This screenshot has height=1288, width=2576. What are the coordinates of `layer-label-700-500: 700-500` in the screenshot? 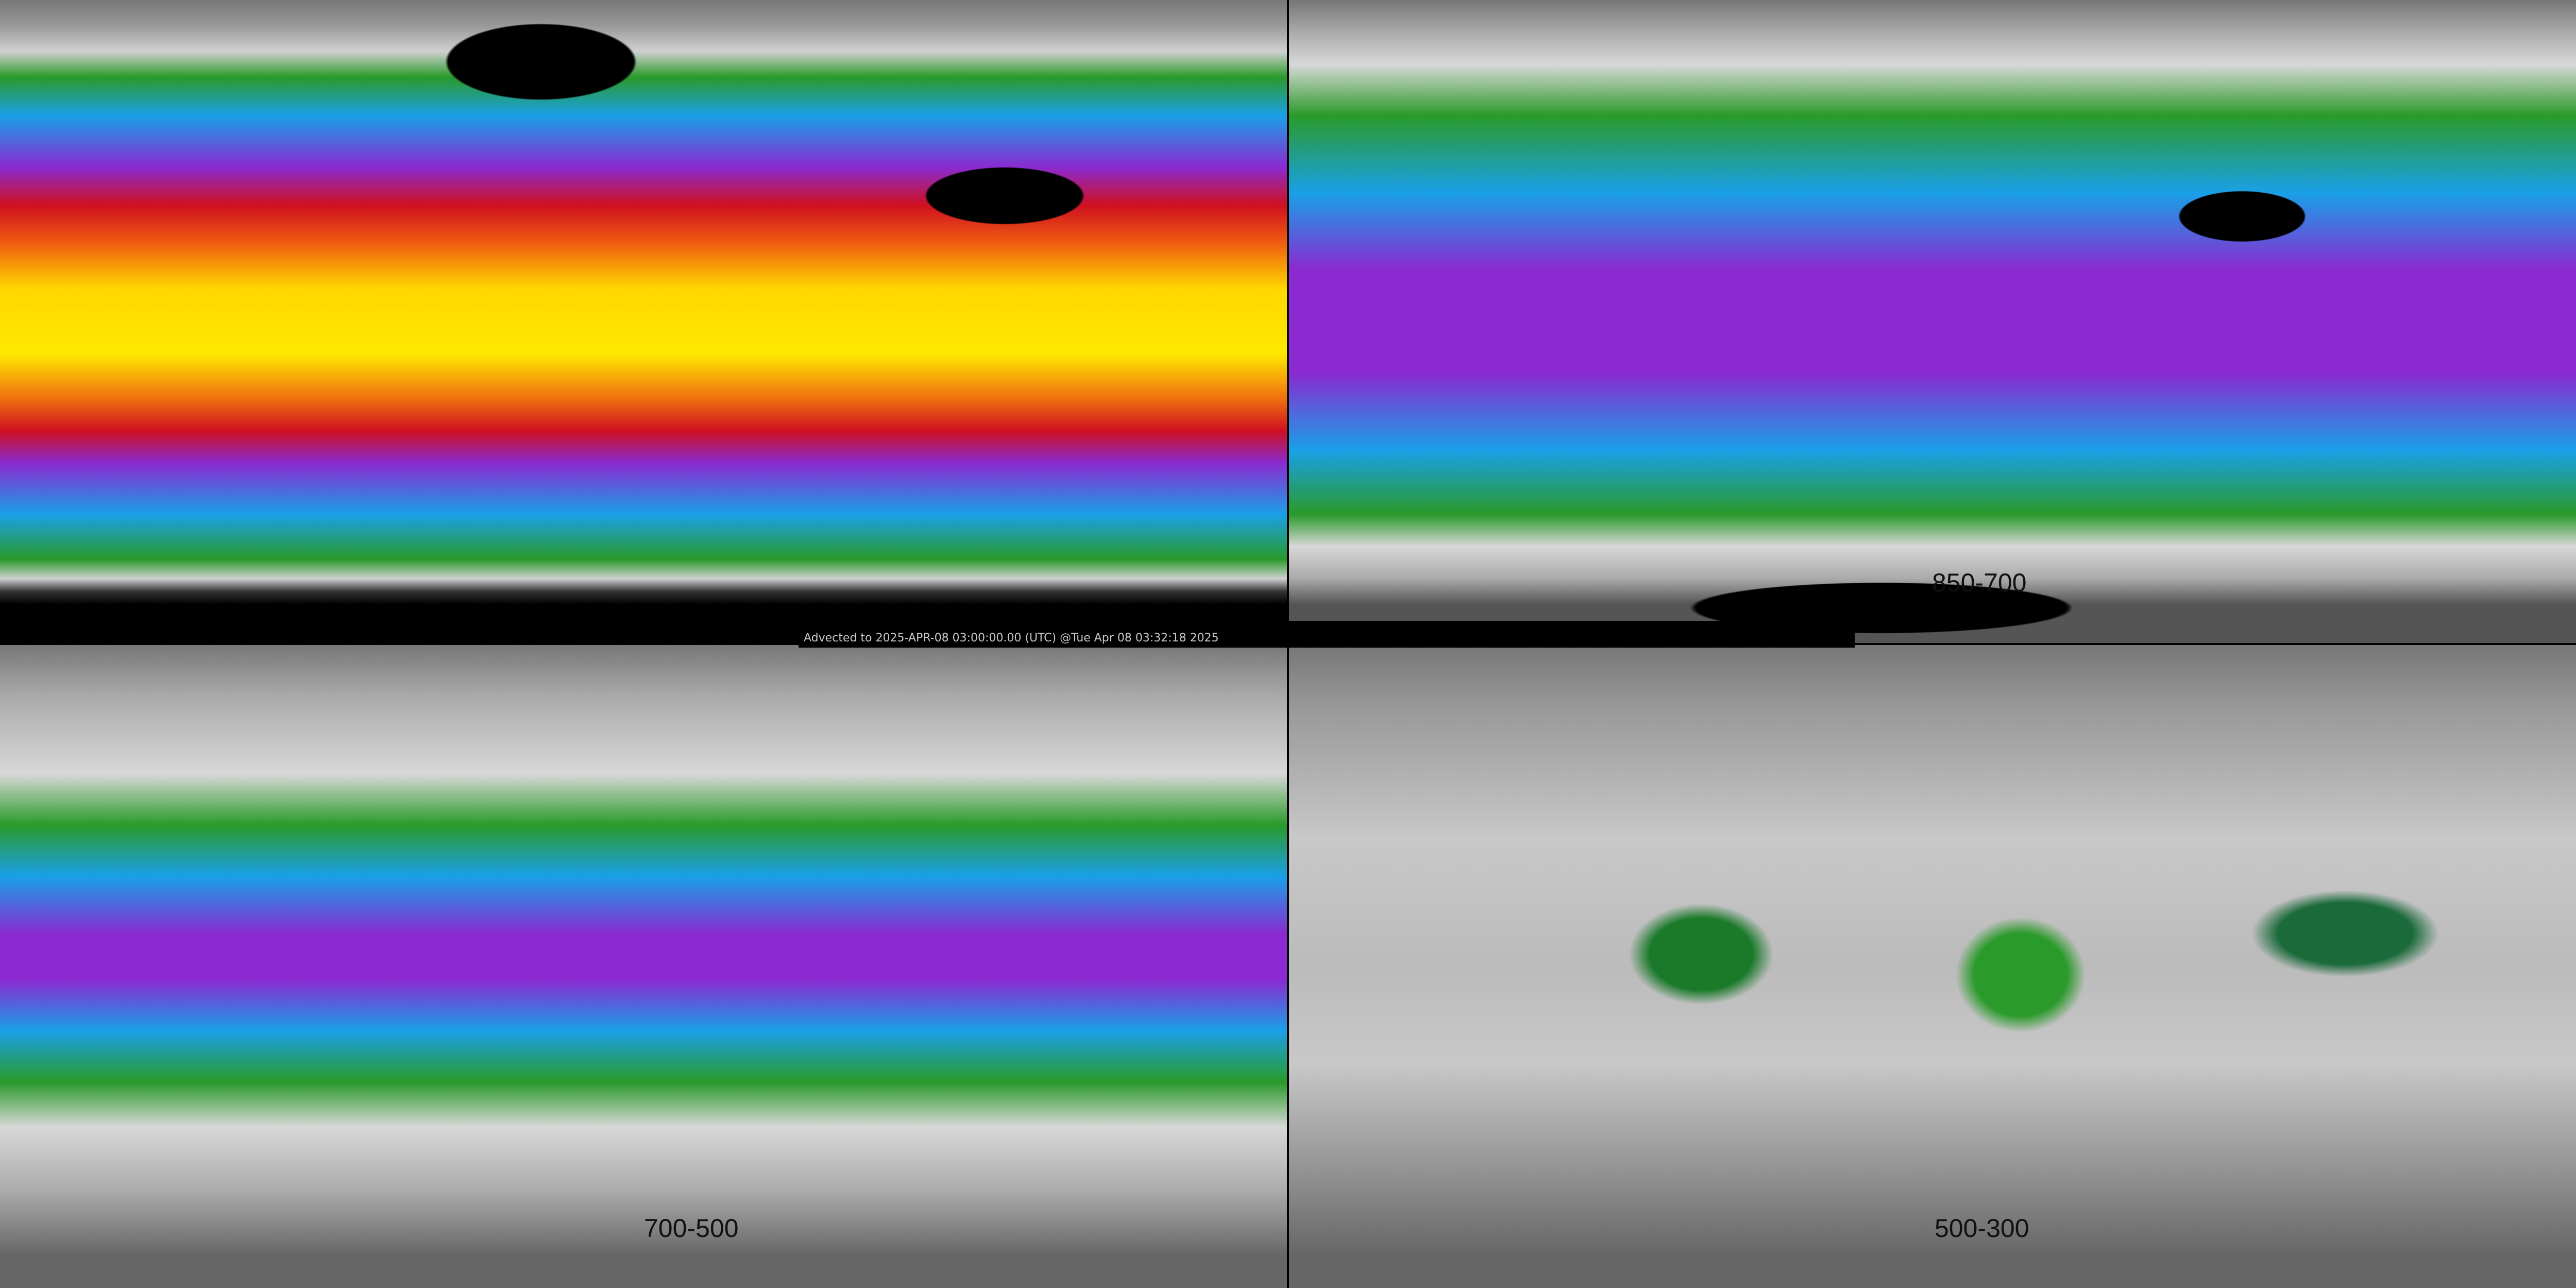 It's located at (691, 1228).